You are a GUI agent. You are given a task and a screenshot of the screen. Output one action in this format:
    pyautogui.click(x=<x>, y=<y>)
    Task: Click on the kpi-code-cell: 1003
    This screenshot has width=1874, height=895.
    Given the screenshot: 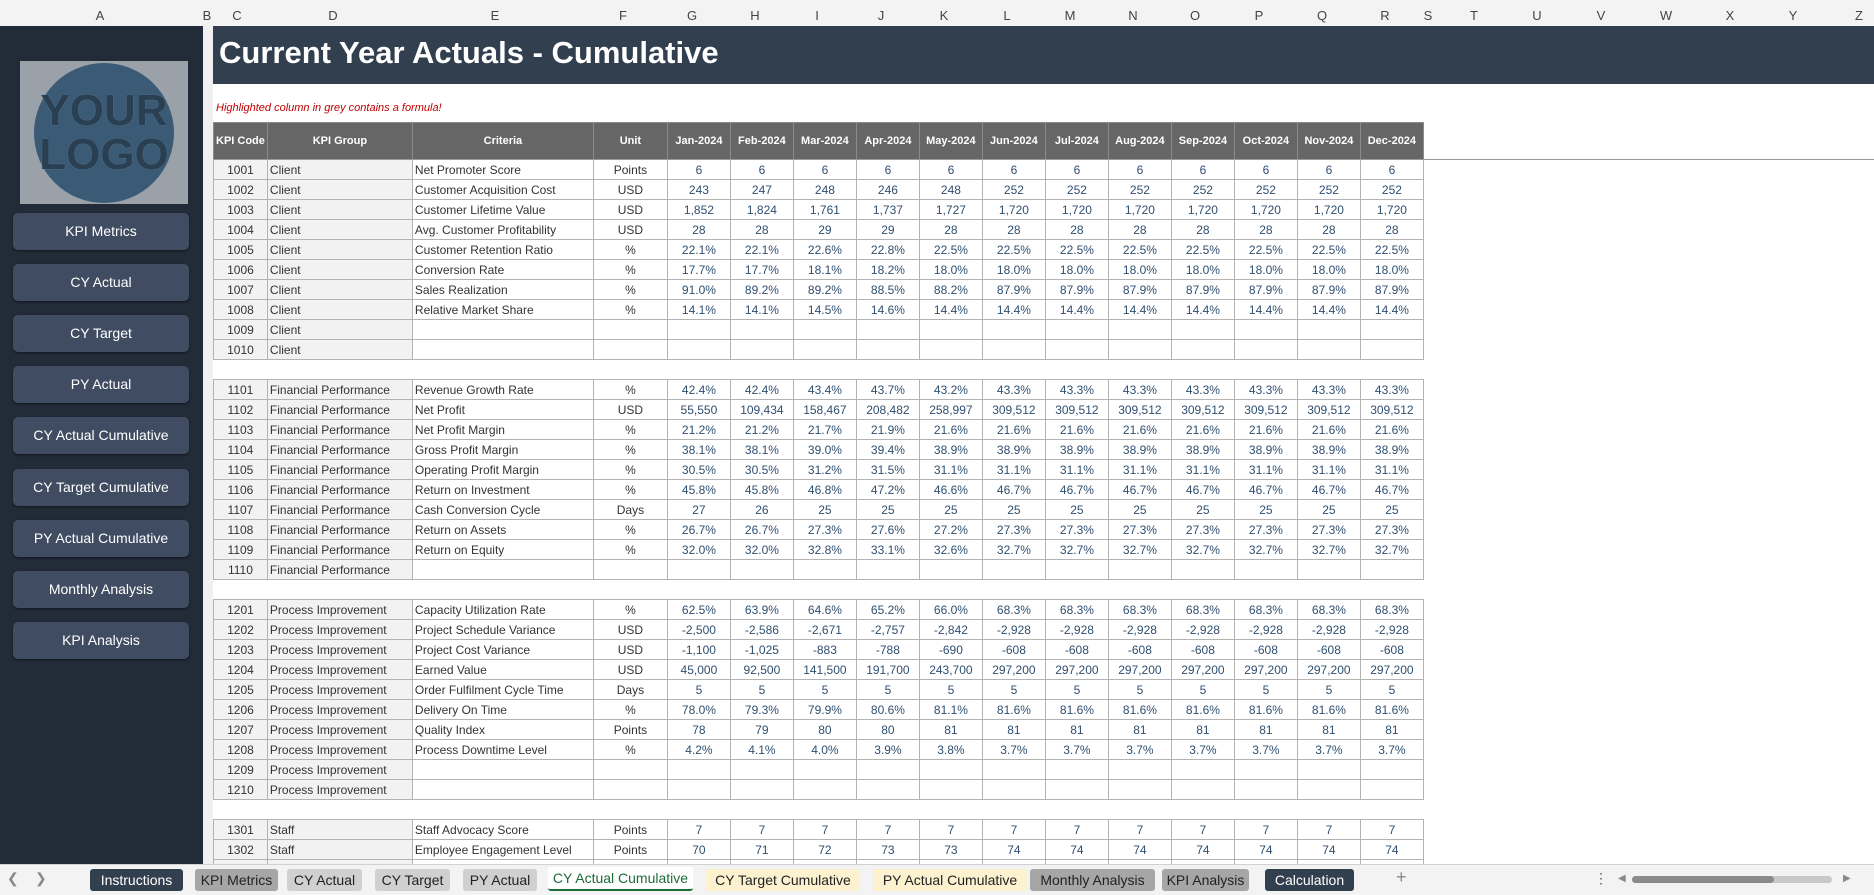 What is the action you would take?
    pyautogui.click(x=240, y=209)
    